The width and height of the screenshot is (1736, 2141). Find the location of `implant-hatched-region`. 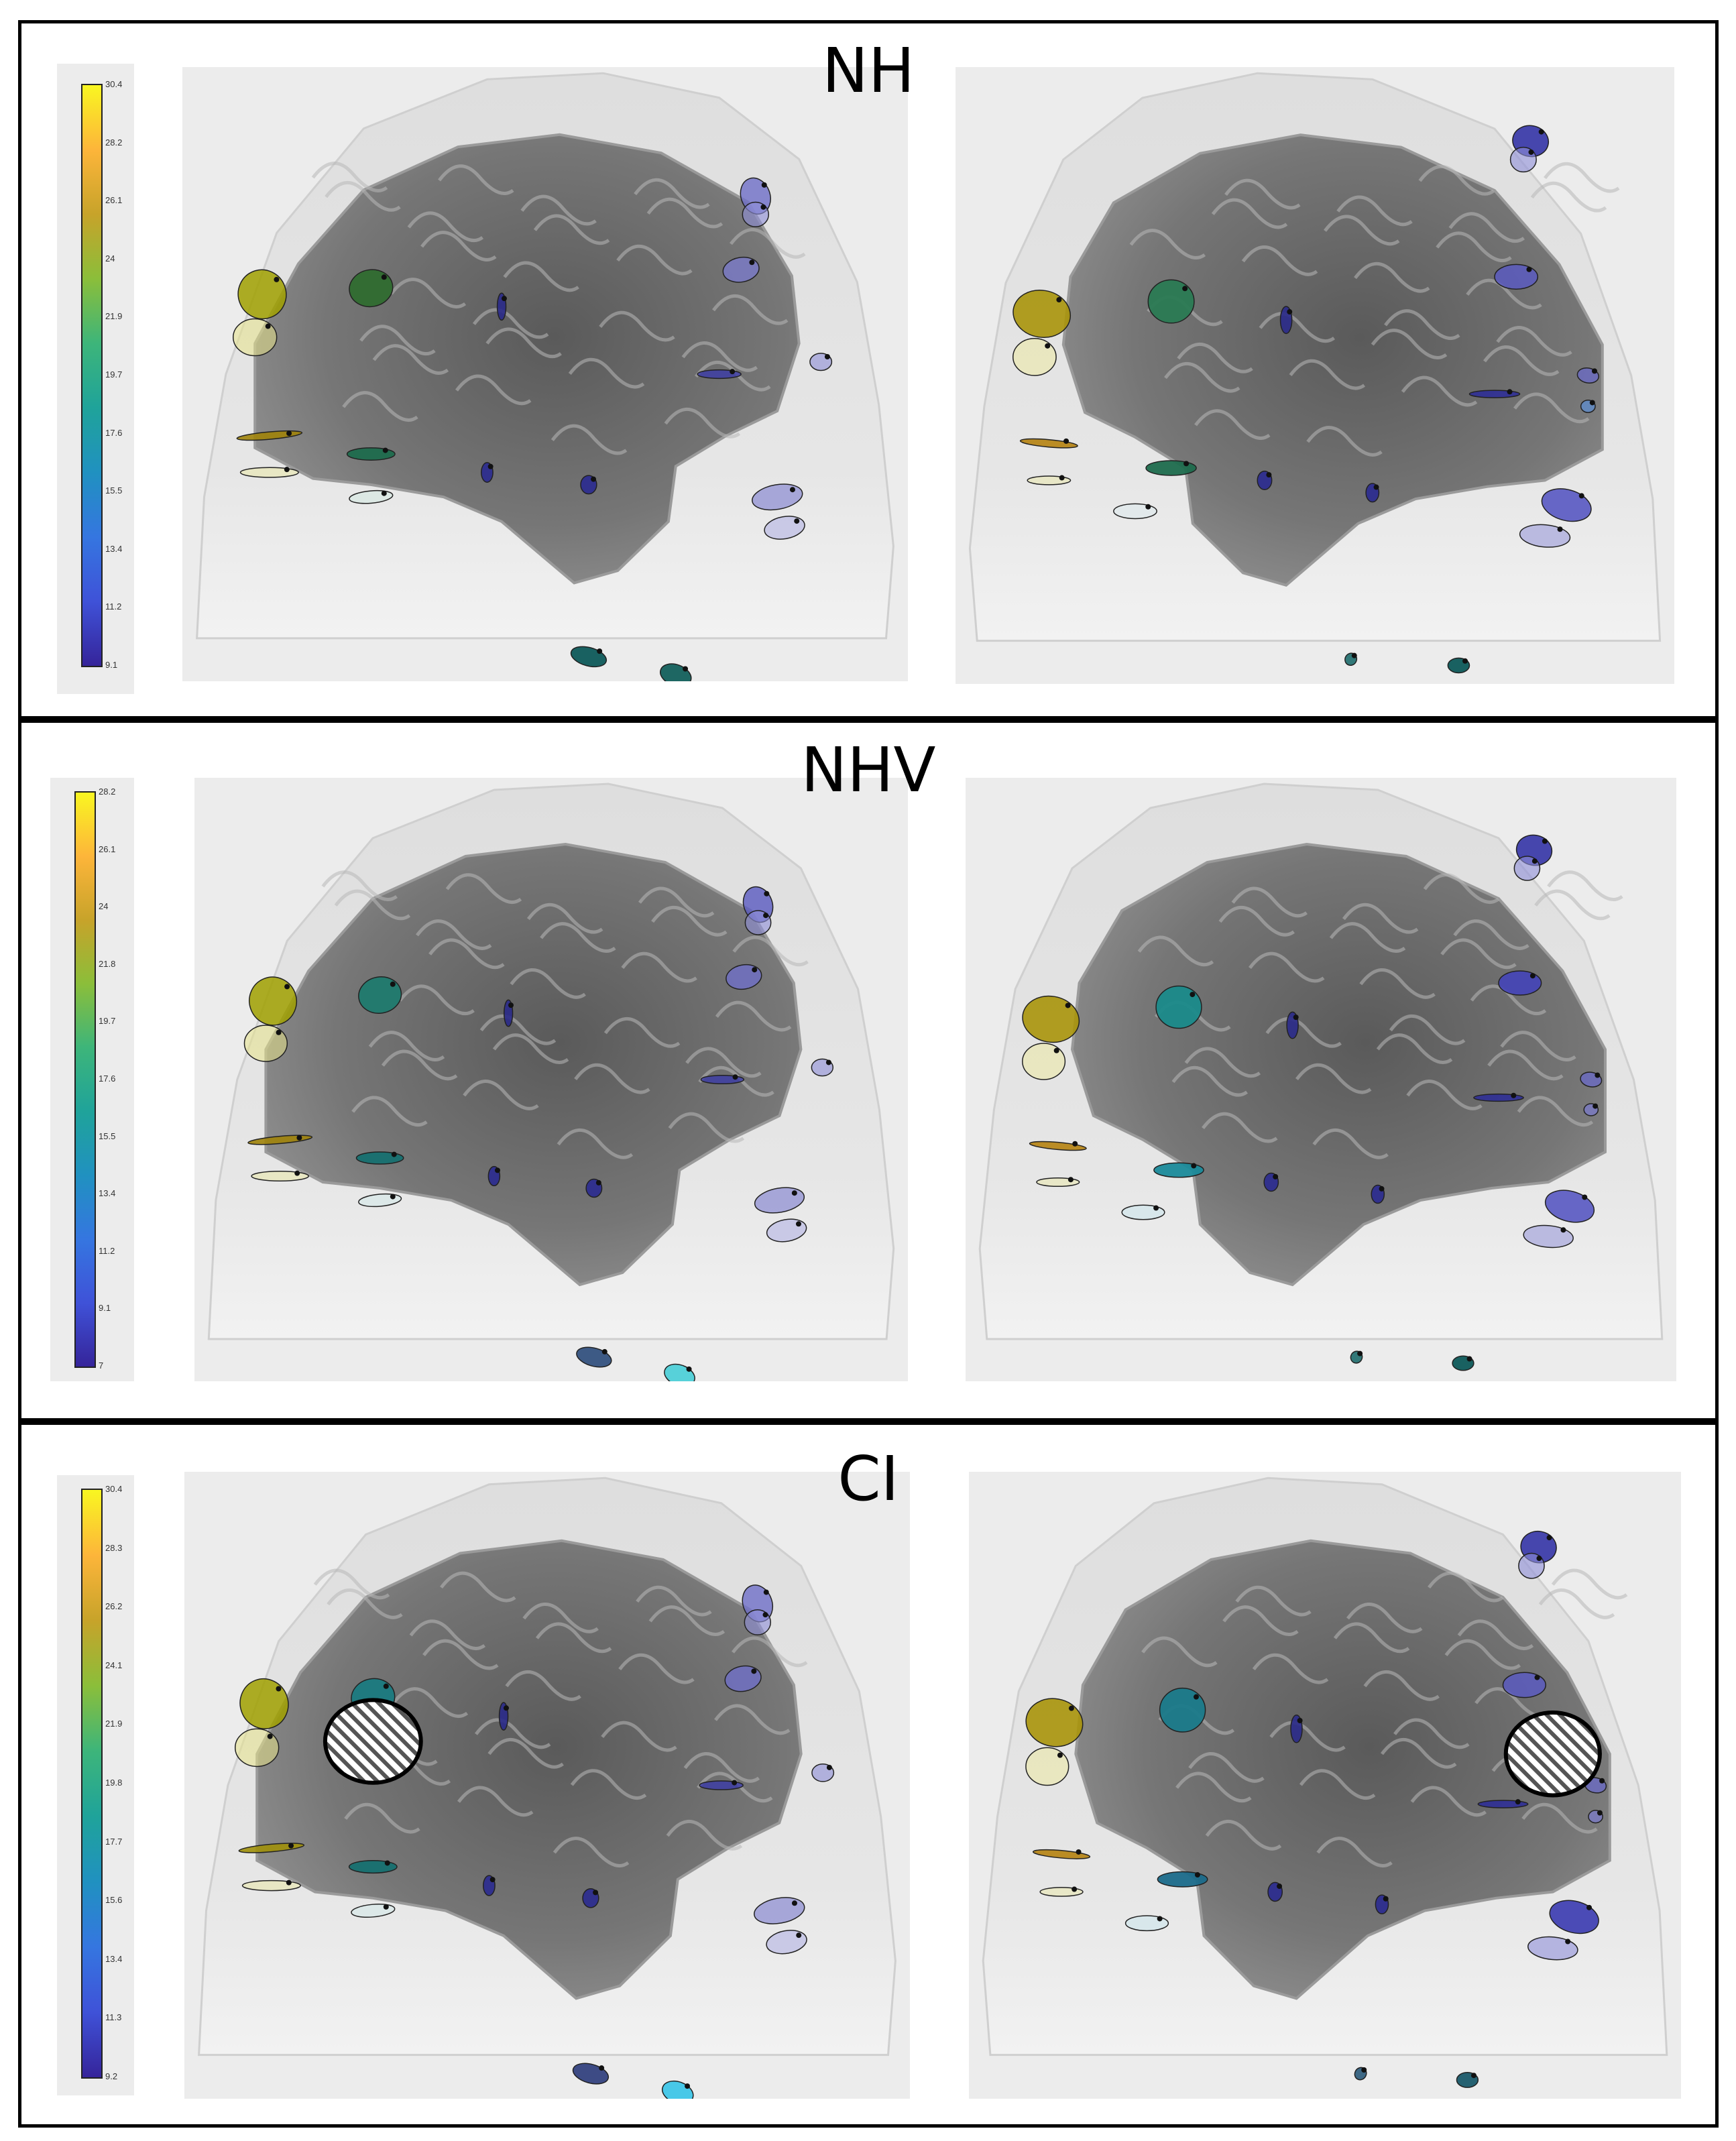

implant-hatched-region is located at coordinates (373, 1742).